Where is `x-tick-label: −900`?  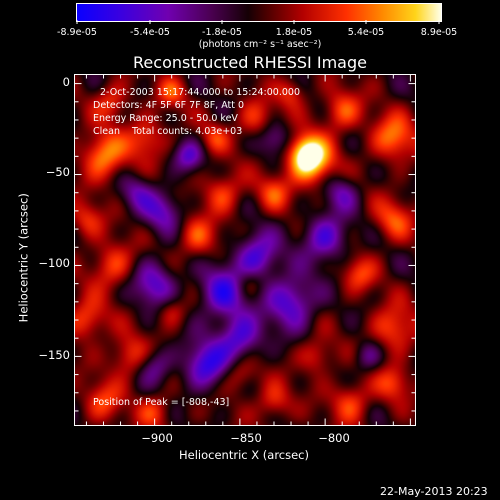 x-tick-label: −900 is located at coordinates (157, 438).